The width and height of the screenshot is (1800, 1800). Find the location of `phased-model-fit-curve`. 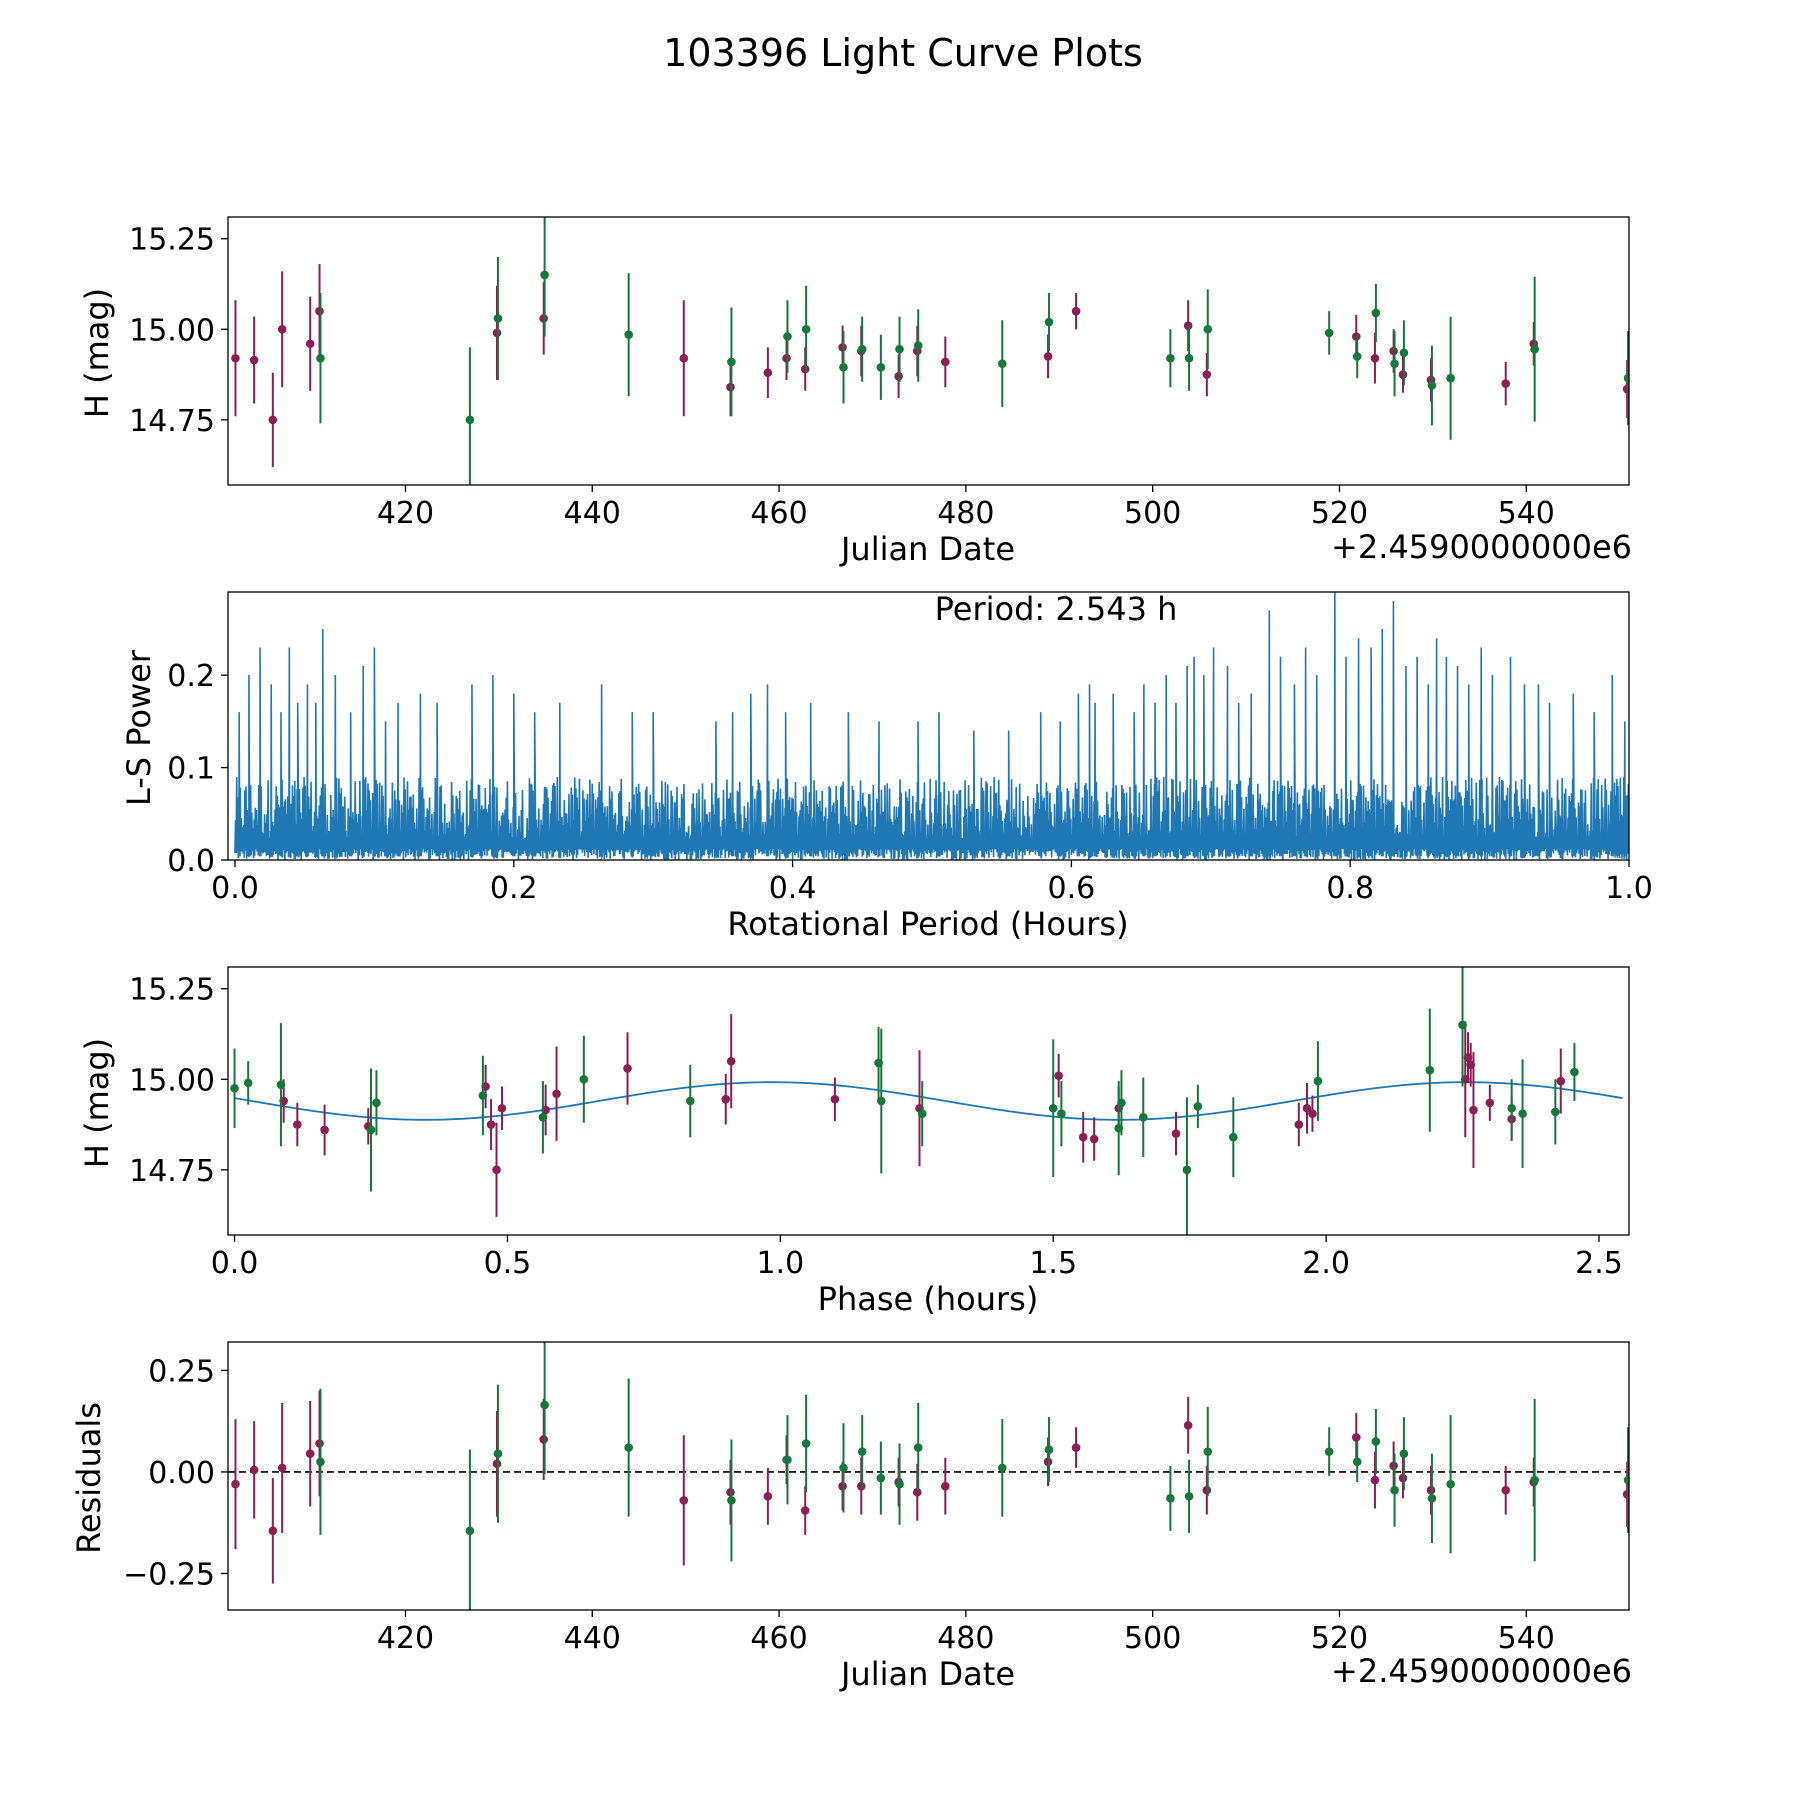

phased-model-fit-curve is located at coordinates (928, 1101).